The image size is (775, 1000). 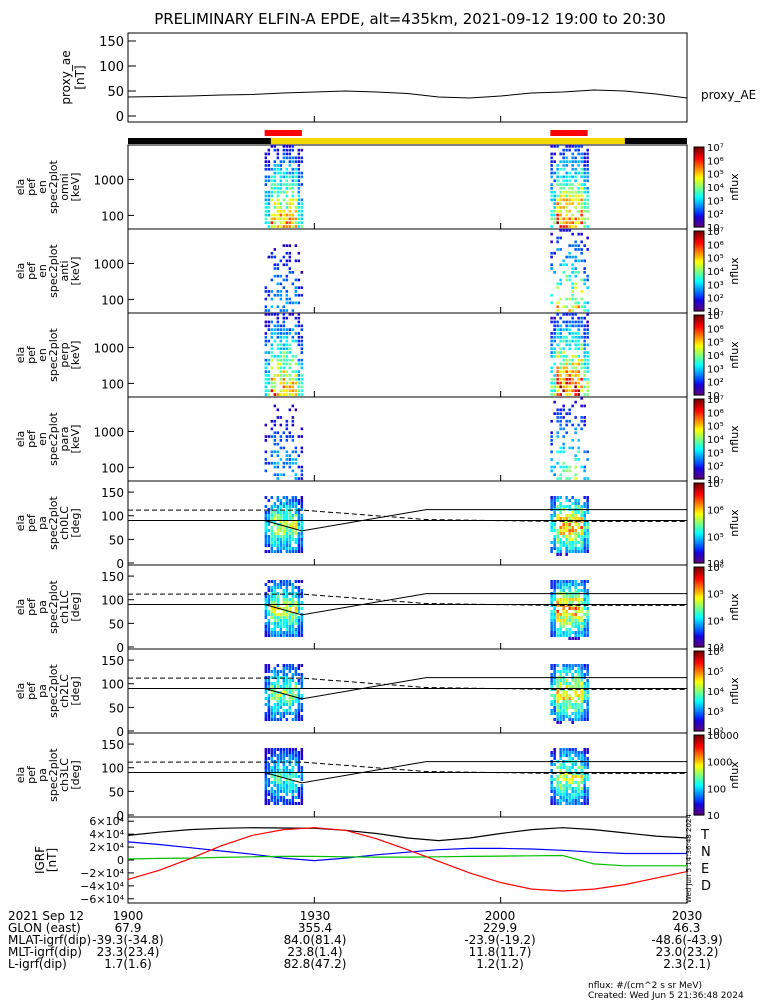 What do you see at coordinates (20, 523) in the screenshot?
I see `ylabel-ch0LC: ela` at bounding box center [20, 523].